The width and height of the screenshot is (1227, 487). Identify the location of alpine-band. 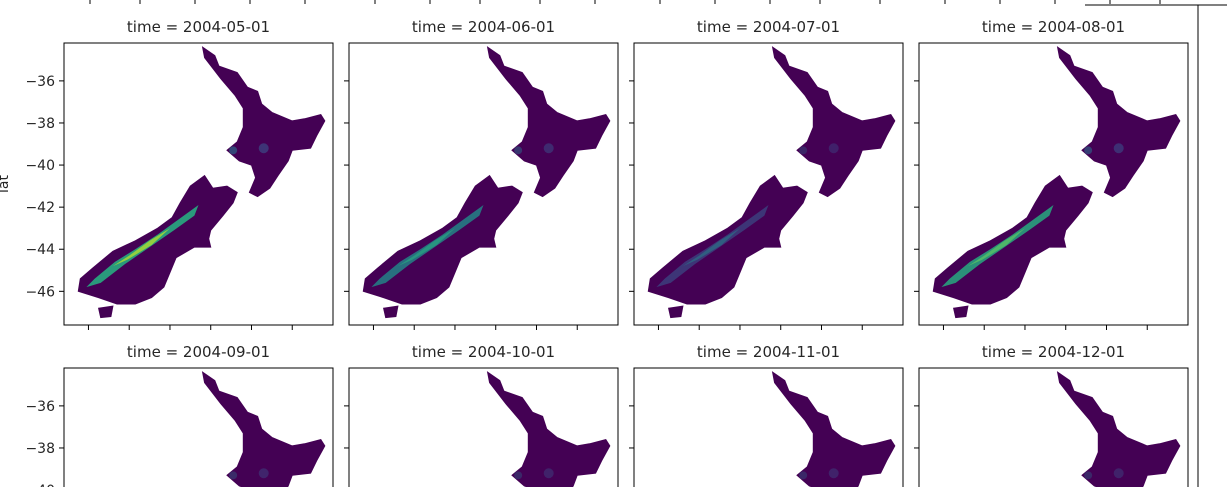
(712, 246).